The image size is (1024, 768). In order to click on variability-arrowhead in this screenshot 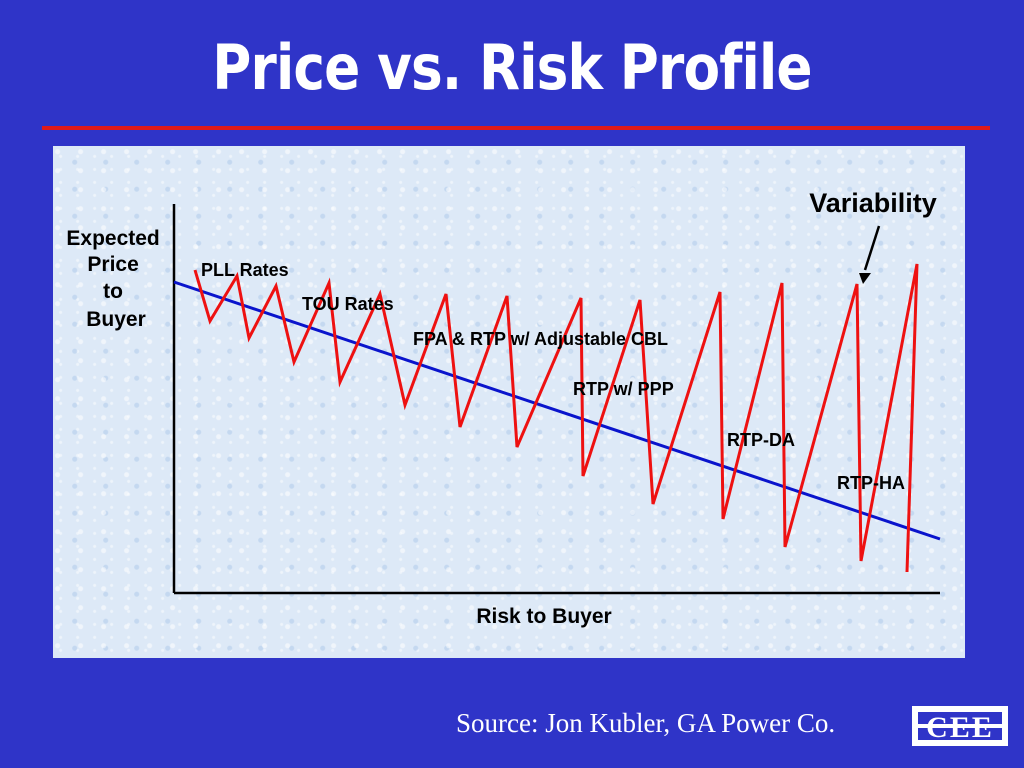, I will do `click(865, 278)`.